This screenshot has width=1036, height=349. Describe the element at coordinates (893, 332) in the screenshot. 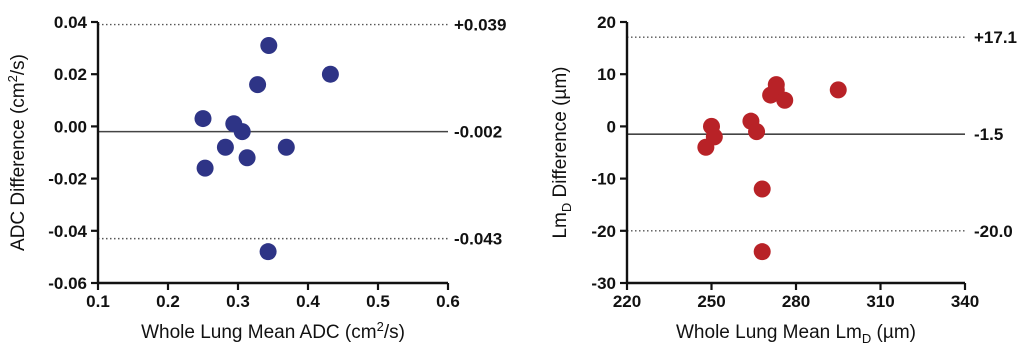

I see `x-axis-title-end: (µm)` at that location.